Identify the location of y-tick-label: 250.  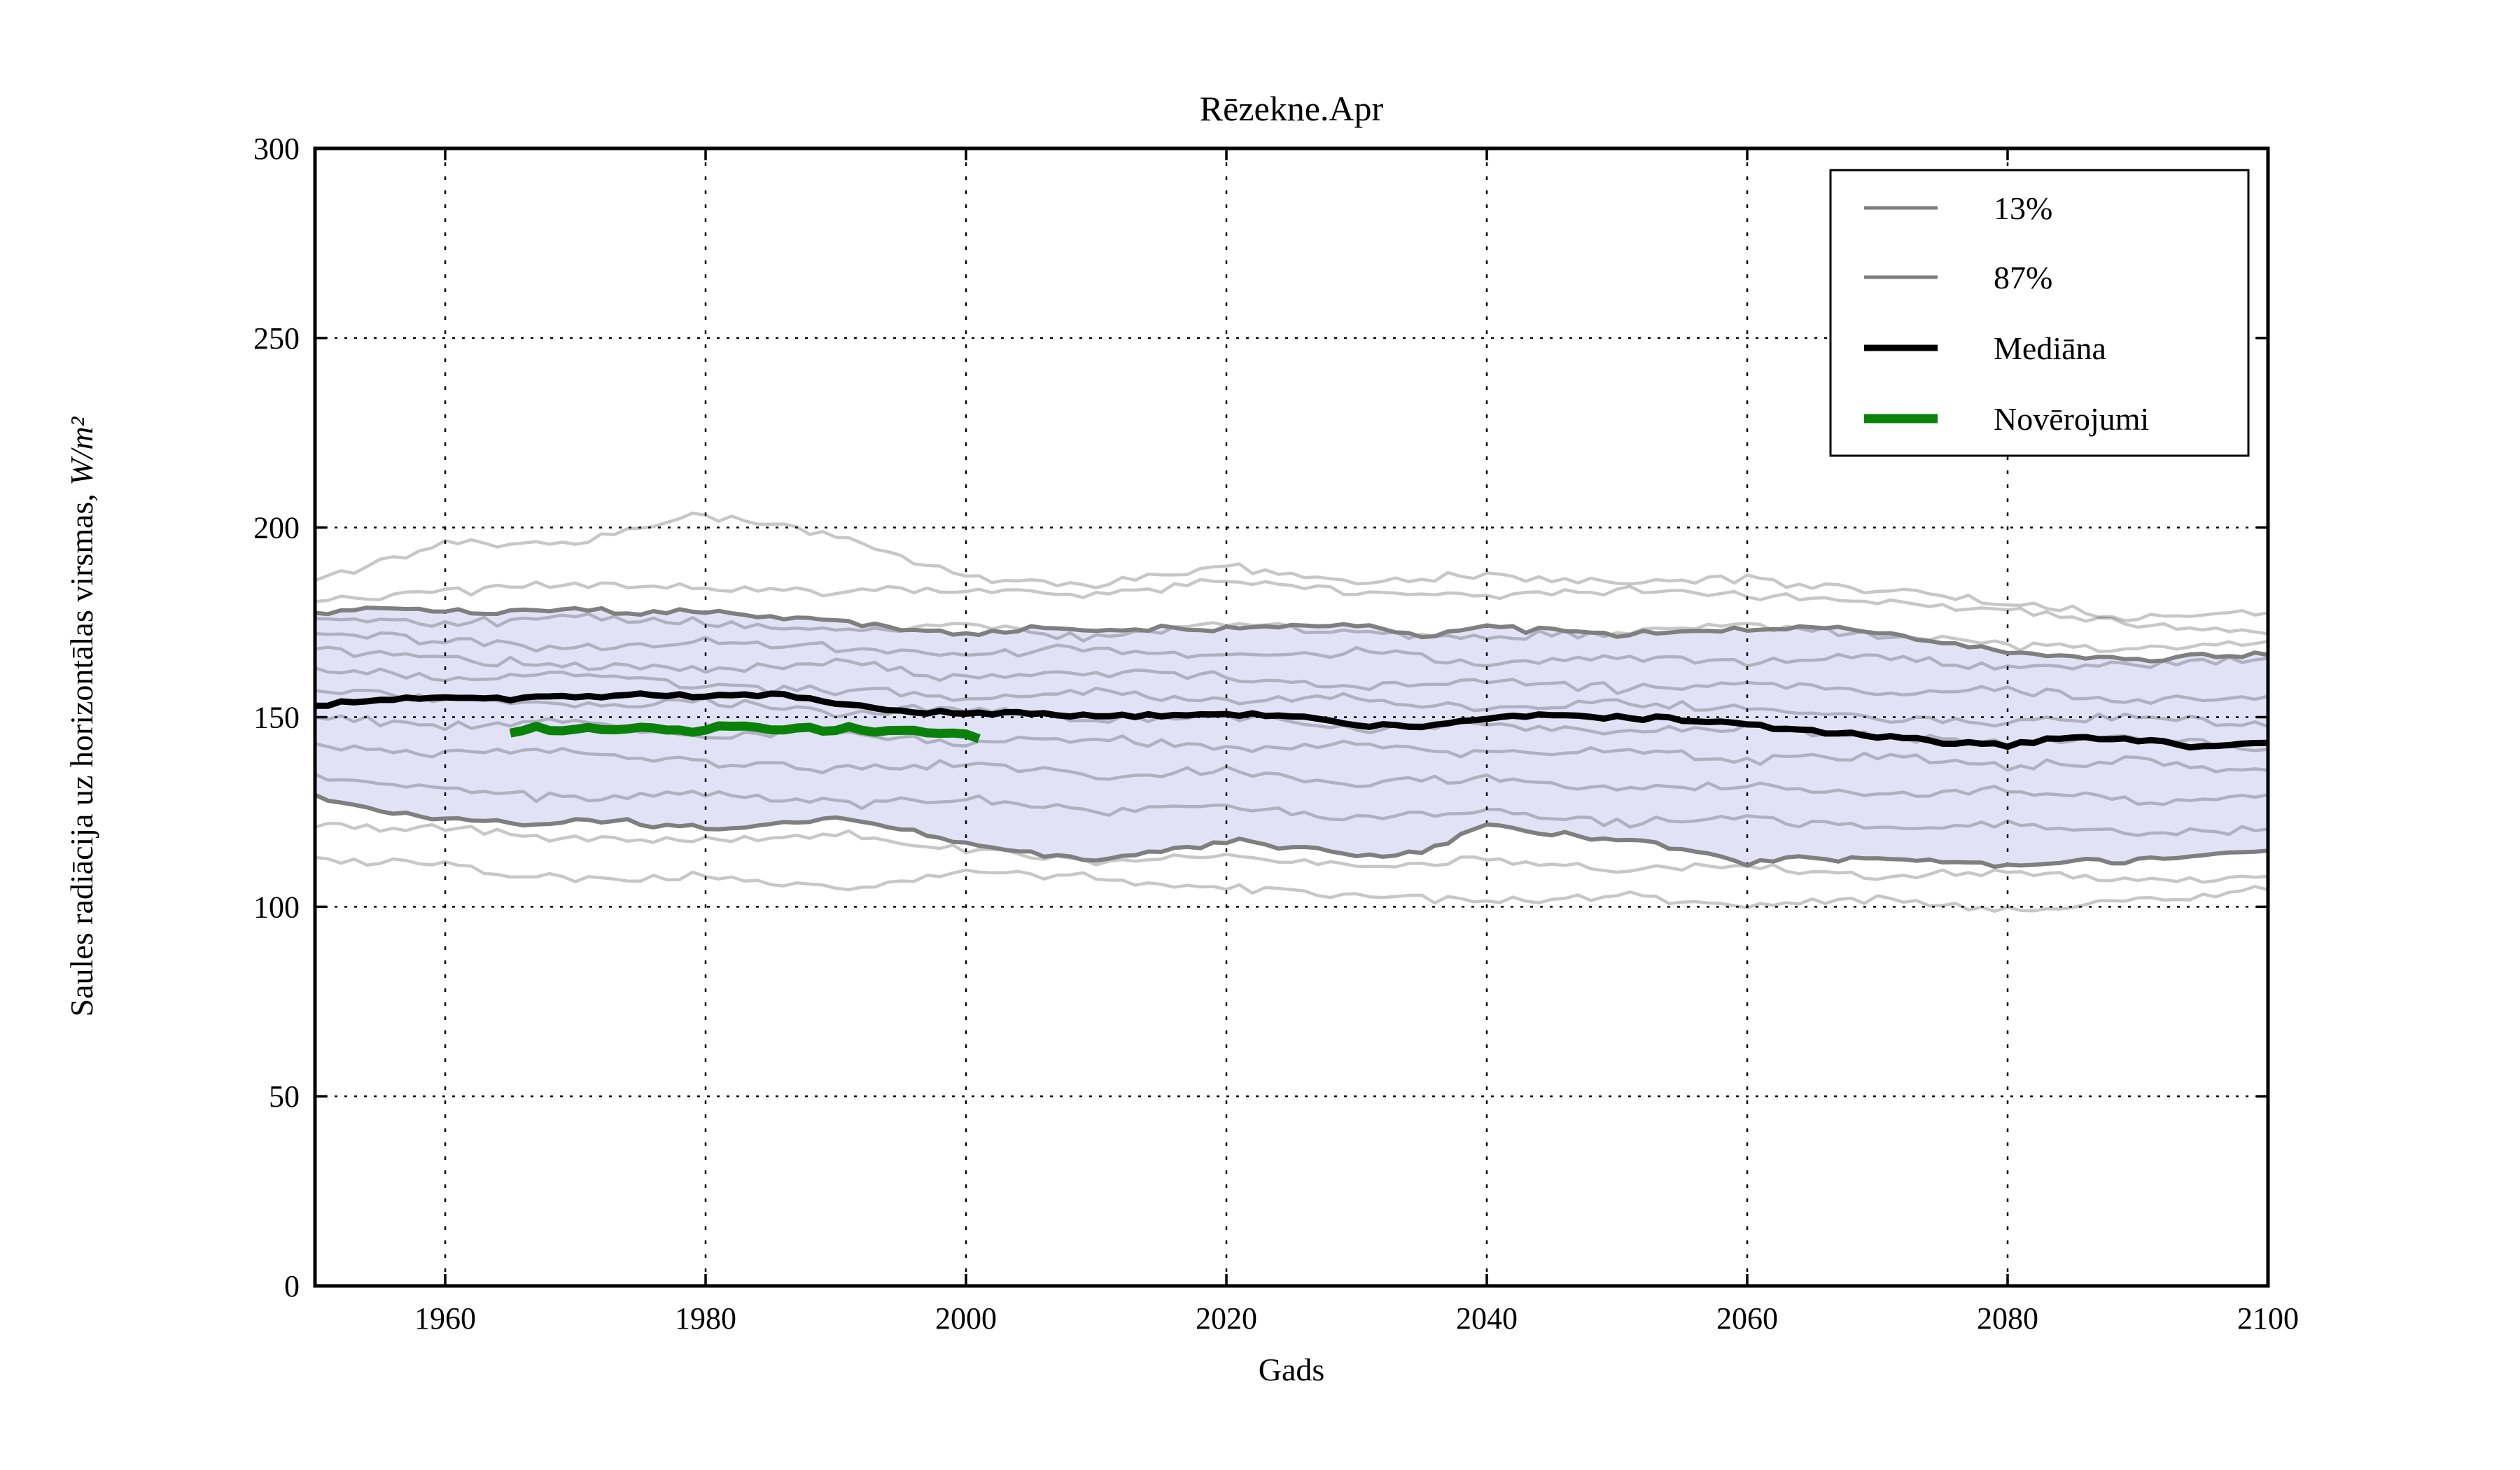
(276, 338).